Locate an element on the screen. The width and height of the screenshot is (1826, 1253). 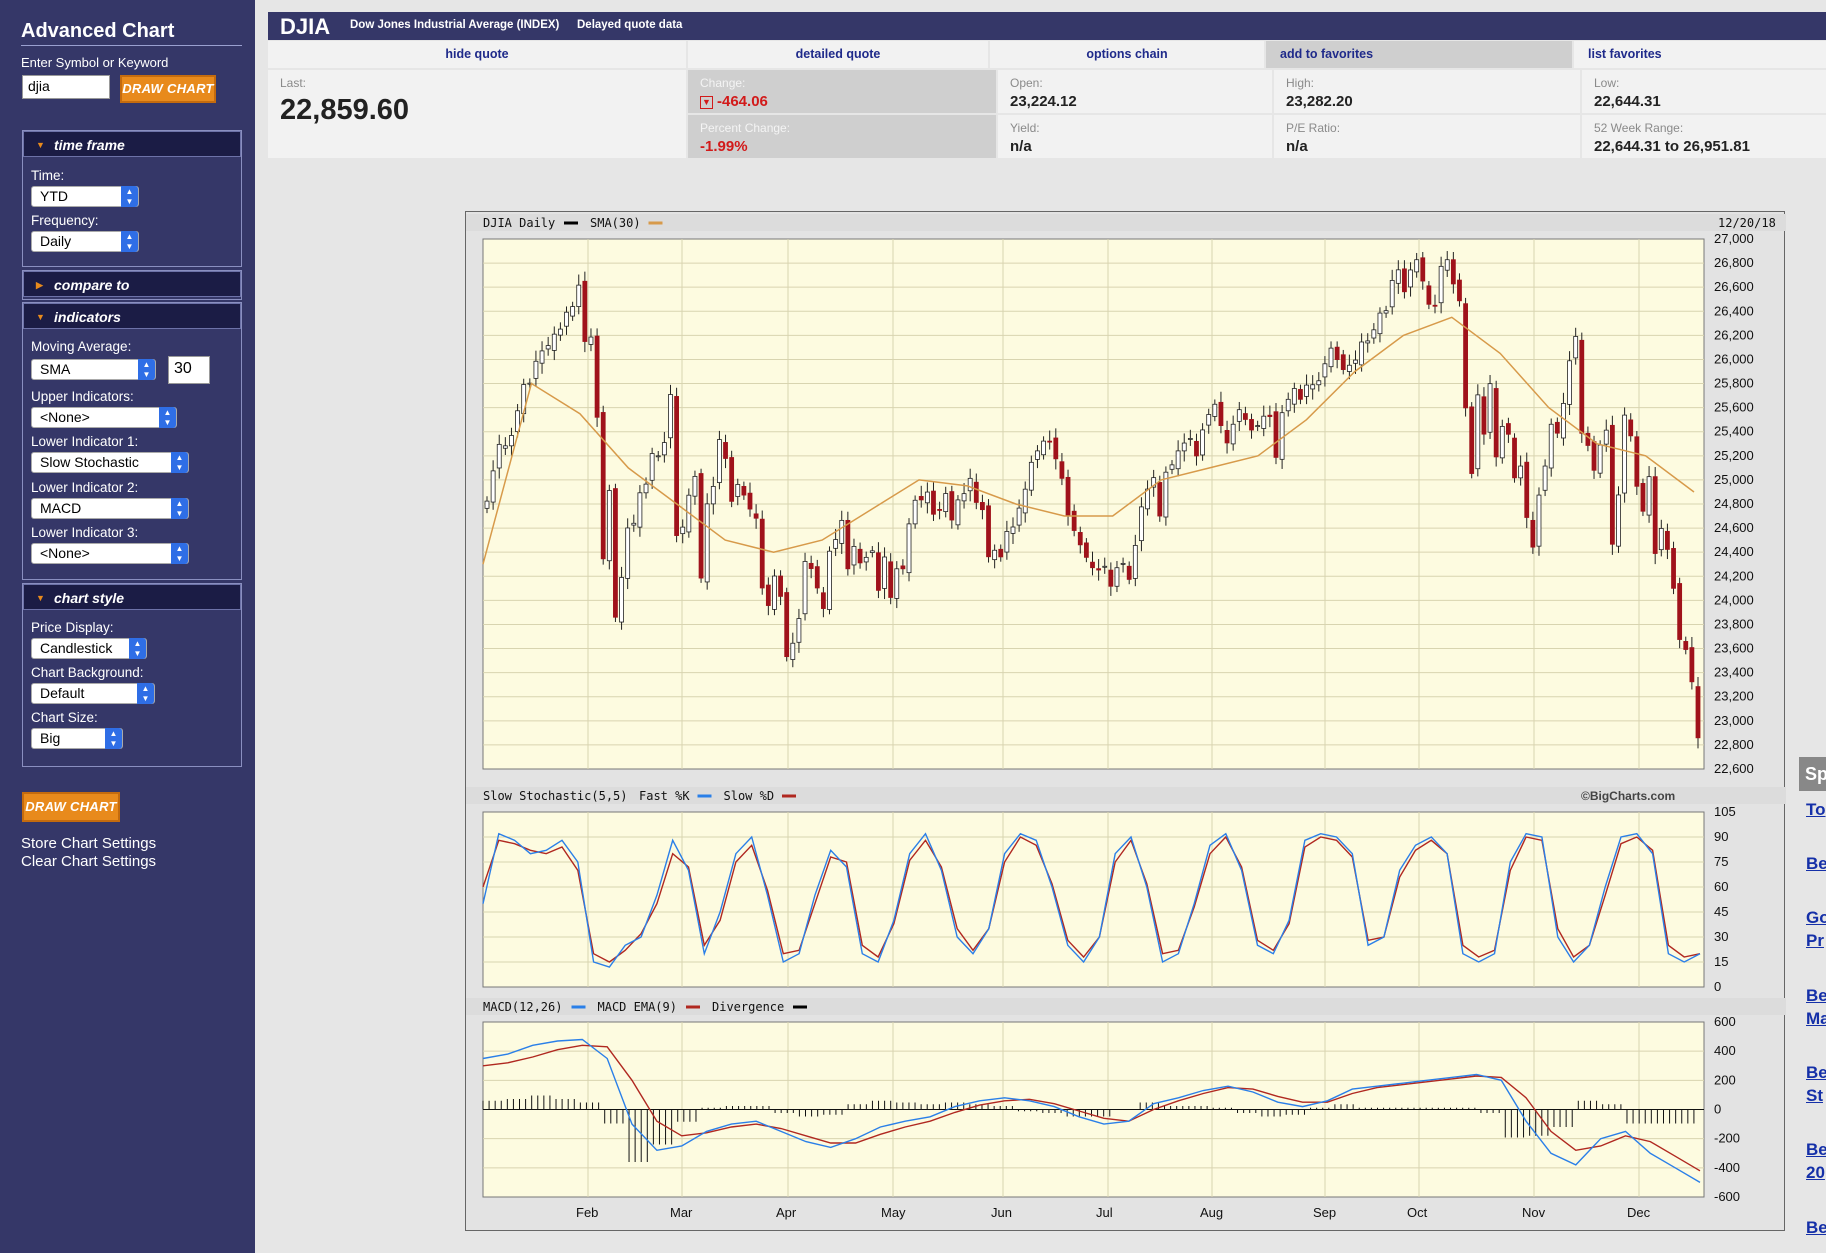
tab-hide-quote: hide quote is located at coordinates (477, 54).